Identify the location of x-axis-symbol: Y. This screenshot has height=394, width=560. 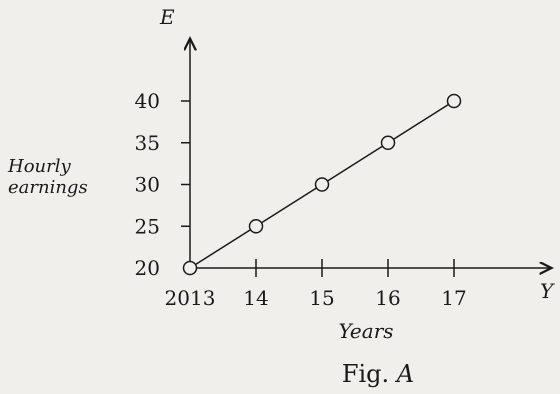
(547, 291).